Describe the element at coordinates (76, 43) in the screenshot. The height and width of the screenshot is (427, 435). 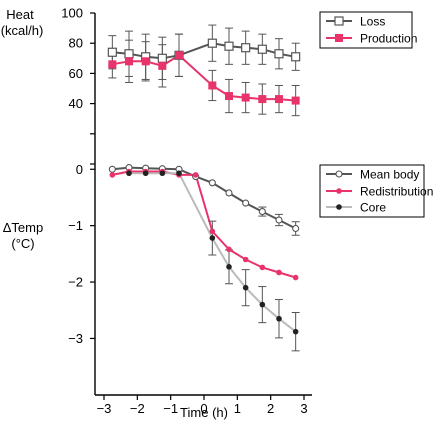
I see `y-tick-label: 80` at that location.